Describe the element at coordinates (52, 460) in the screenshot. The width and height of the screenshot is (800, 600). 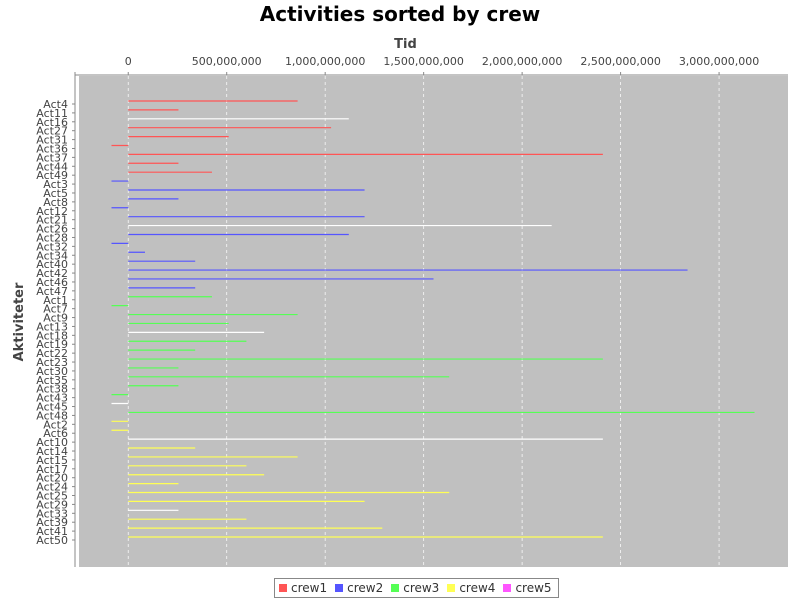
I see `category-label: Act15` at that location.